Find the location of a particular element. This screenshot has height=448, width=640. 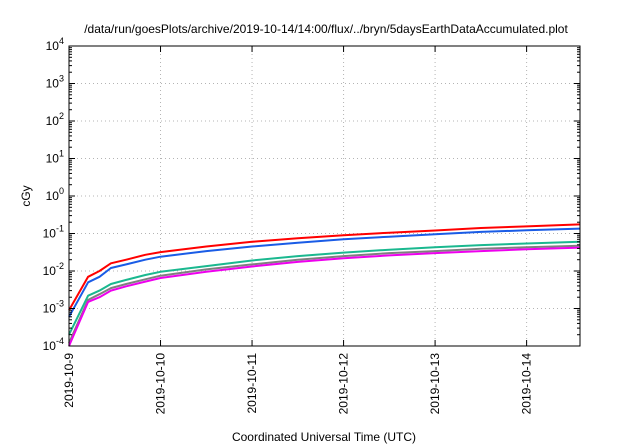

y-tick-label: 10² is located at coordinates (55, 119).